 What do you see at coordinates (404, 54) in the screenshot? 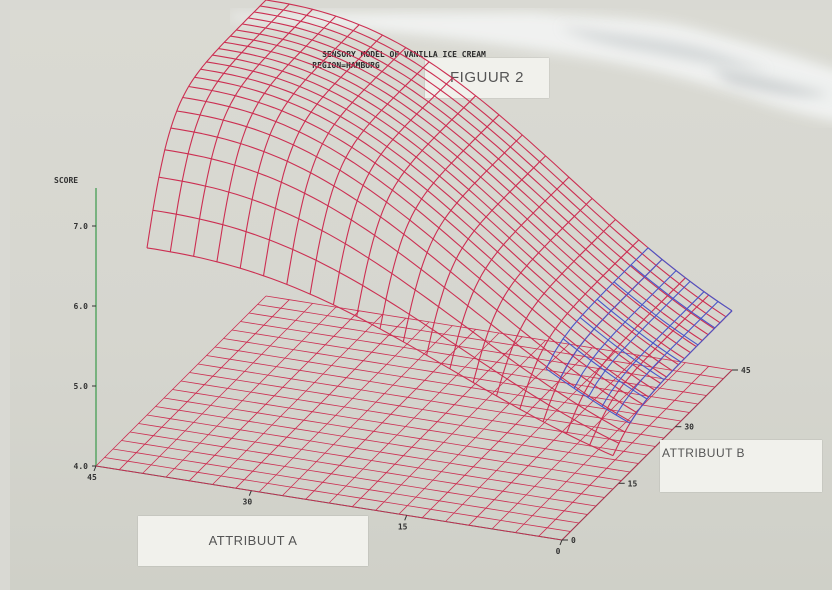
I see `chart-title: SENSORY MODEL OF VANILLA ICE CREAM` at bounding box center [404, 54].